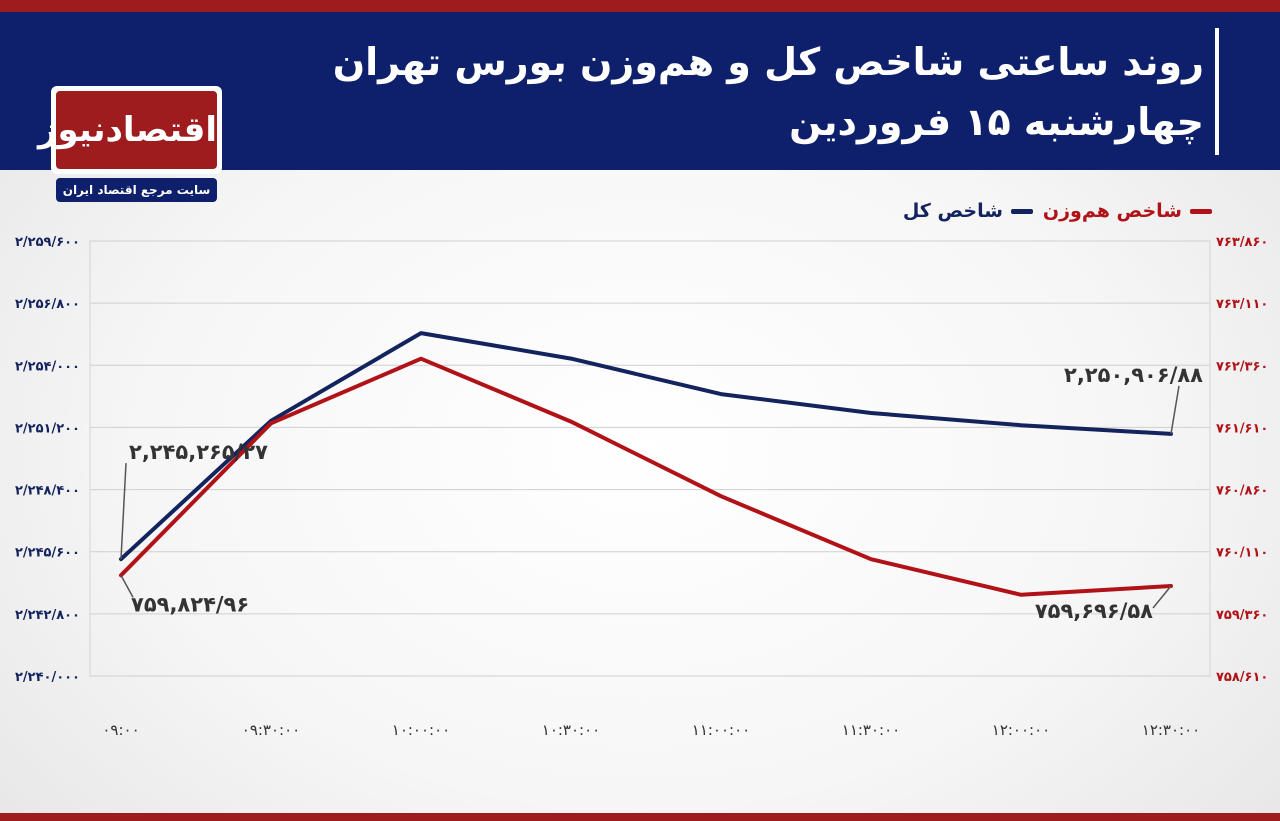 This screenshot has height=821, width=1280. Describe the element at coordinates (190, 604) in the screenshot. I see `data-label-equal-start: ۷۵۹,۸۲۴/۹۶` at that location.